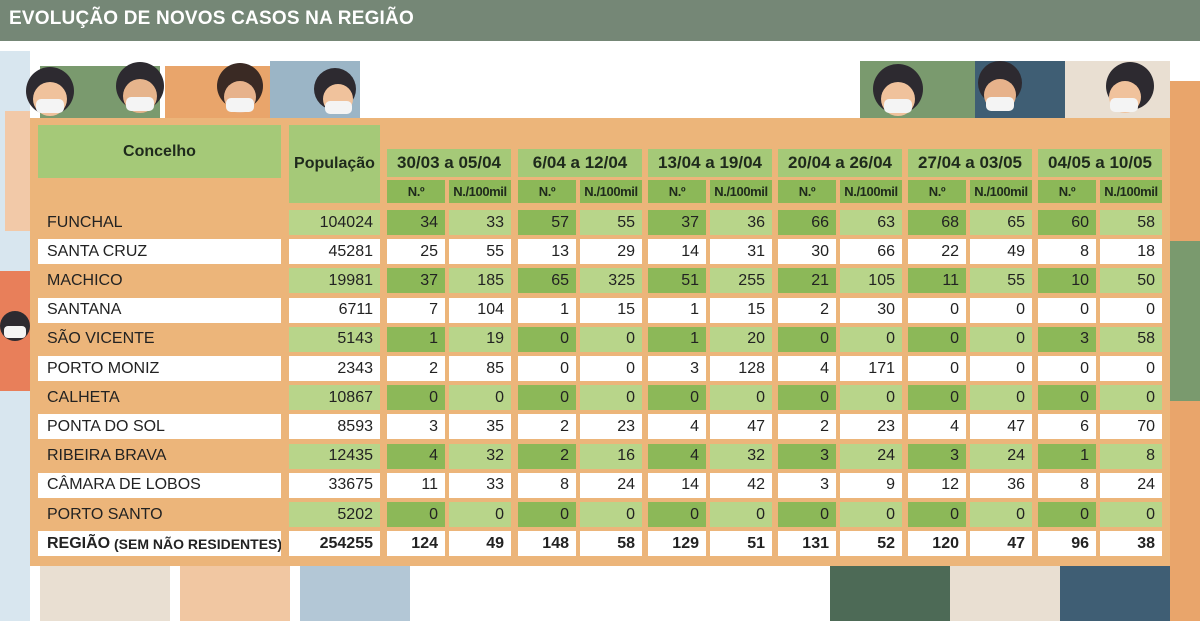 The image size is (1200, 621). What do you see at coordinates (334, 310) in the screenshot?
I see `table-row-population: 6711` at bounding box center [334, 310].